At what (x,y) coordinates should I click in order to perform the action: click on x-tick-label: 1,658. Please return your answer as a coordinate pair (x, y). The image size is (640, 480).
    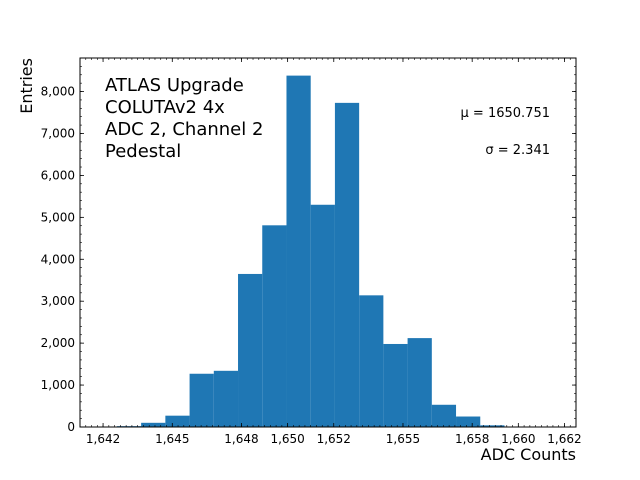
    Looking at the image, I should click on (472, 439).